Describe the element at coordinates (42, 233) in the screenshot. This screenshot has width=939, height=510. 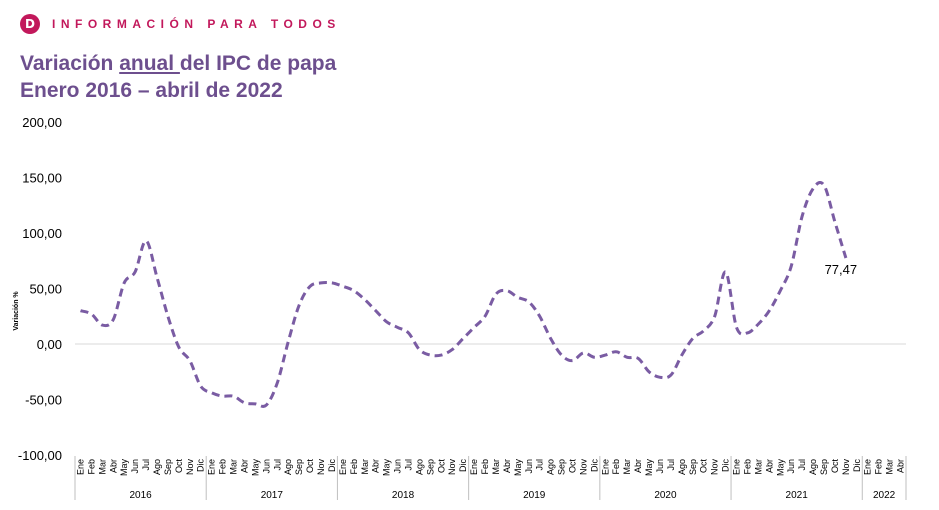
I see `y-tick-label: 100,00` at that location.